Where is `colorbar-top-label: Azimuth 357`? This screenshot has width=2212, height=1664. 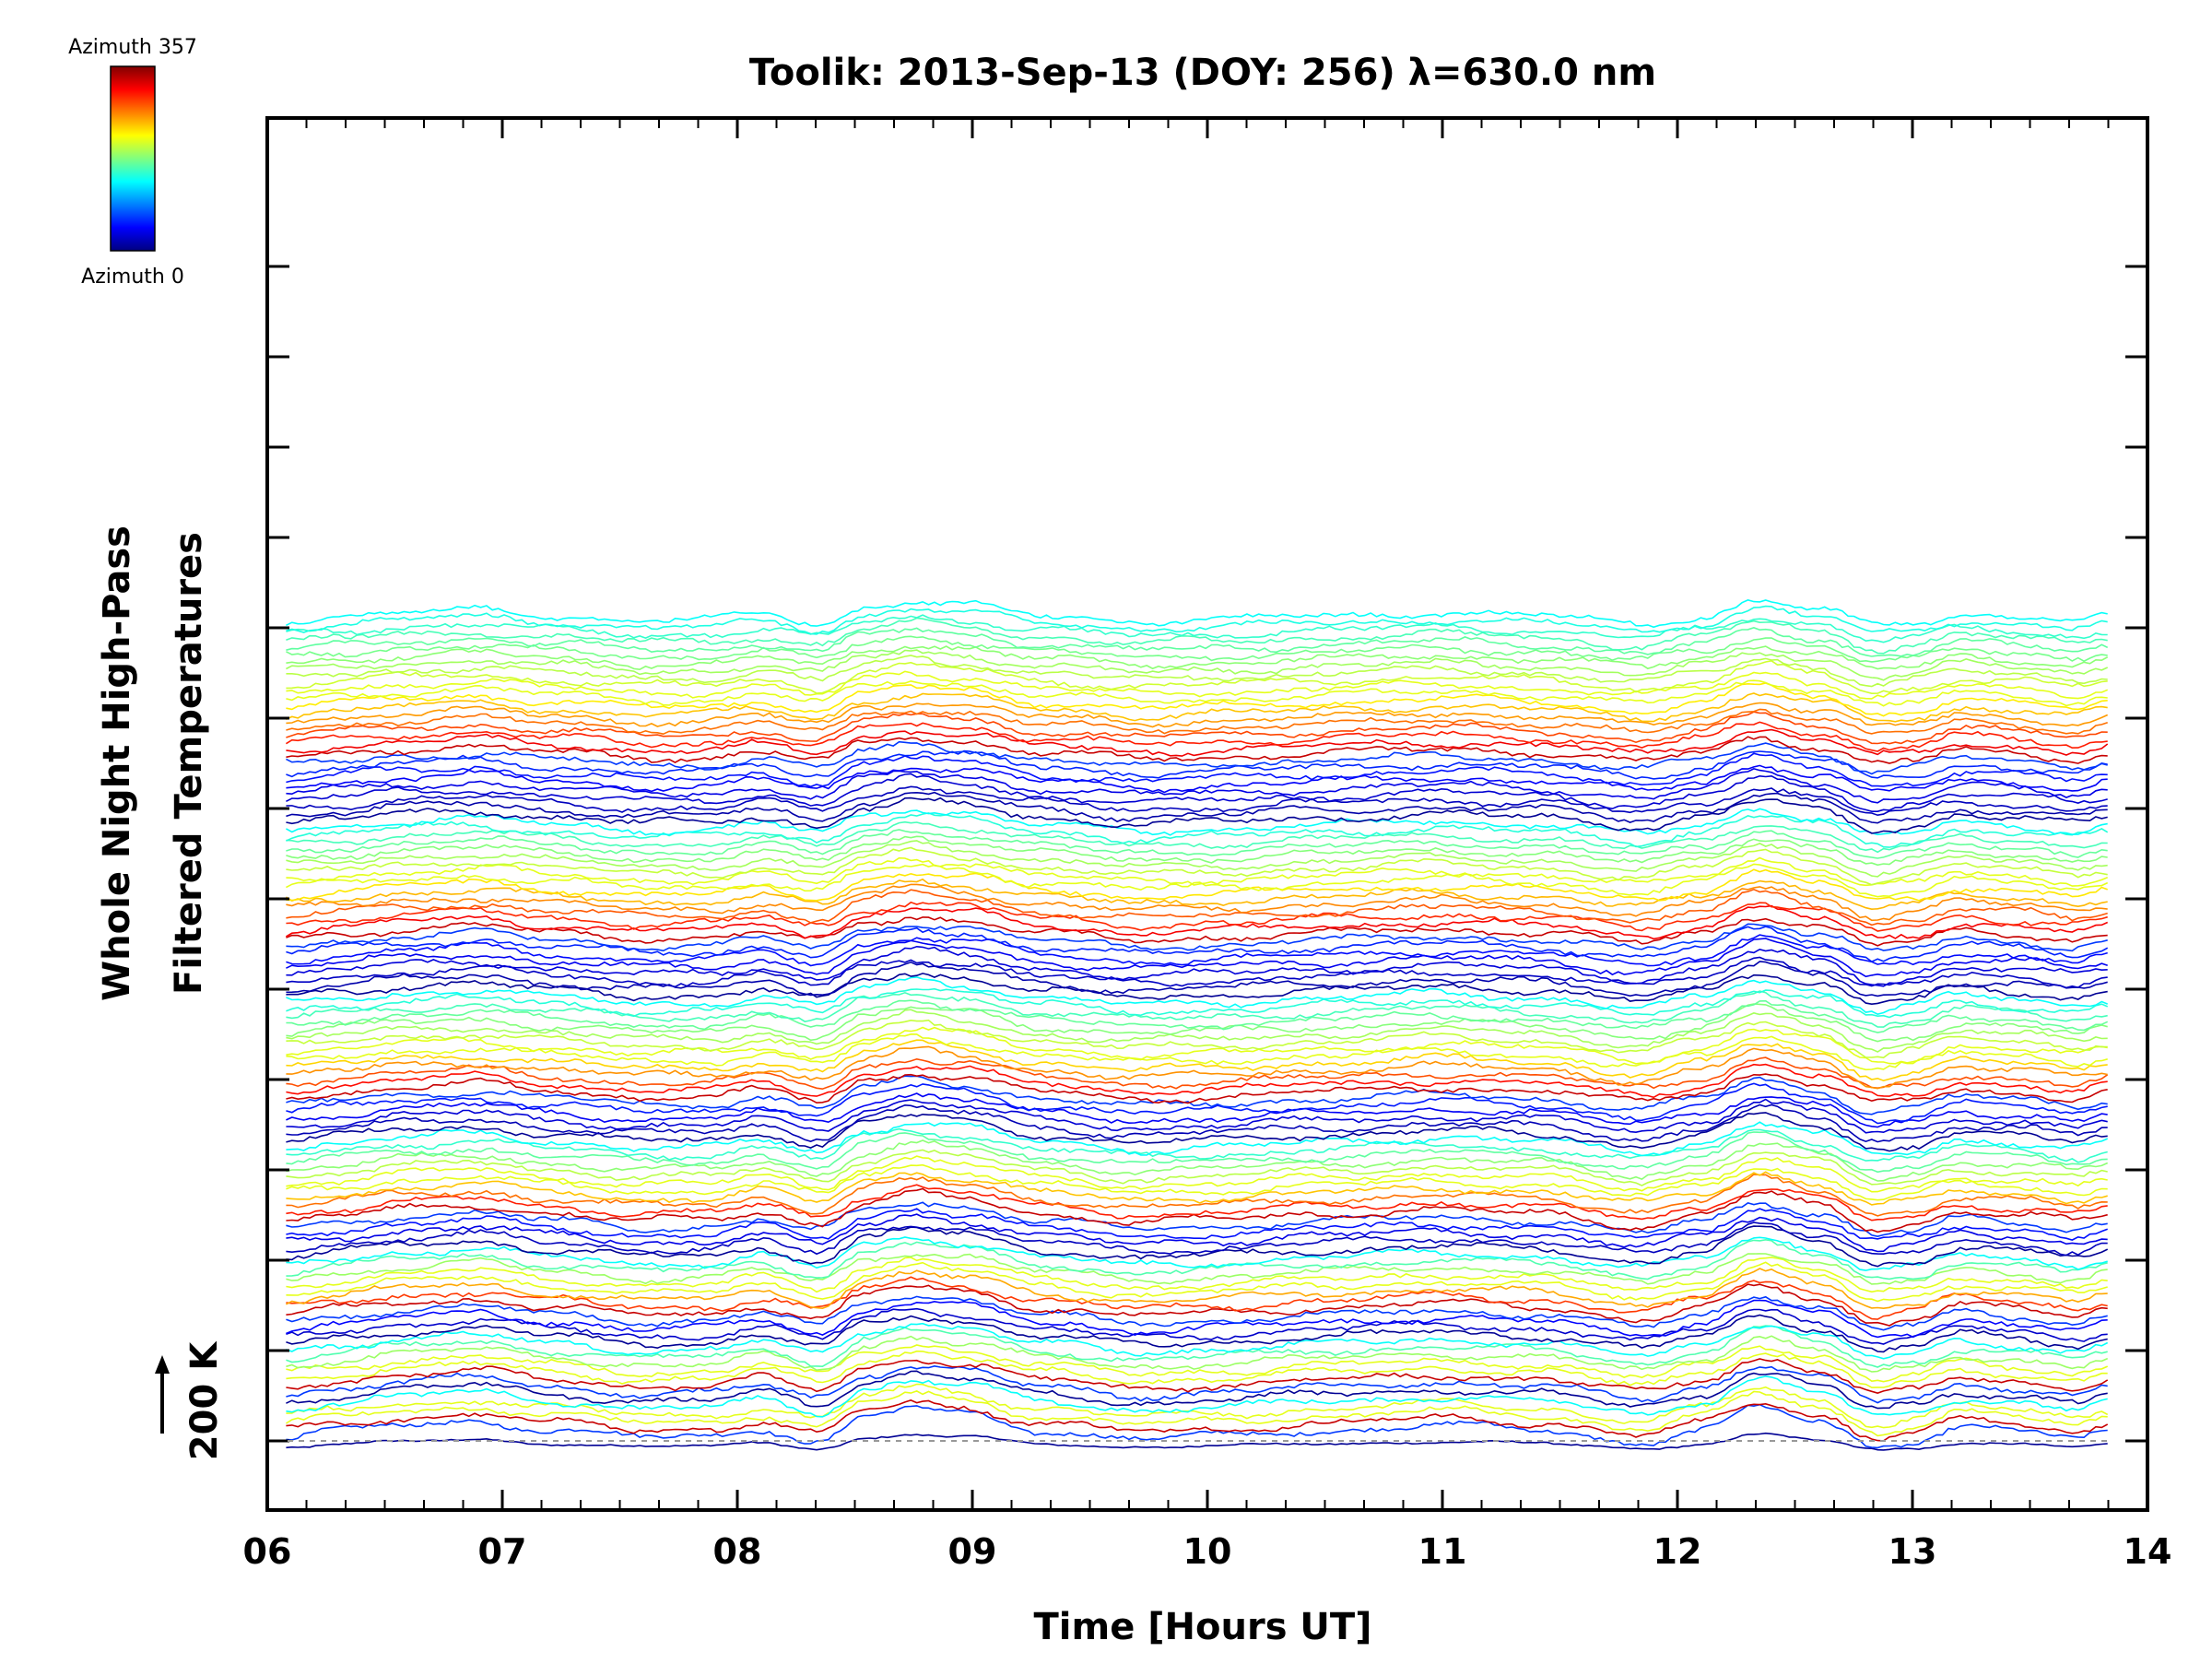 colorbar-top-label: Azimuth 357 is located at coordinates (132, 47).